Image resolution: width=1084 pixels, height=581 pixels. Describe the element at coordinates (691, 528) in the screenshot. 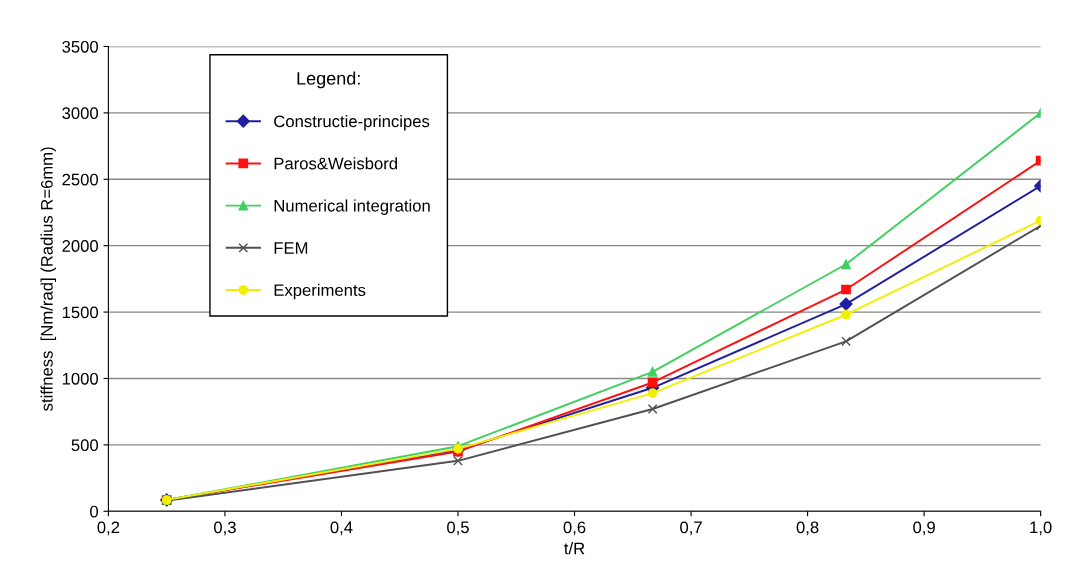

I see `x-tick-label: 0,7` at that location.